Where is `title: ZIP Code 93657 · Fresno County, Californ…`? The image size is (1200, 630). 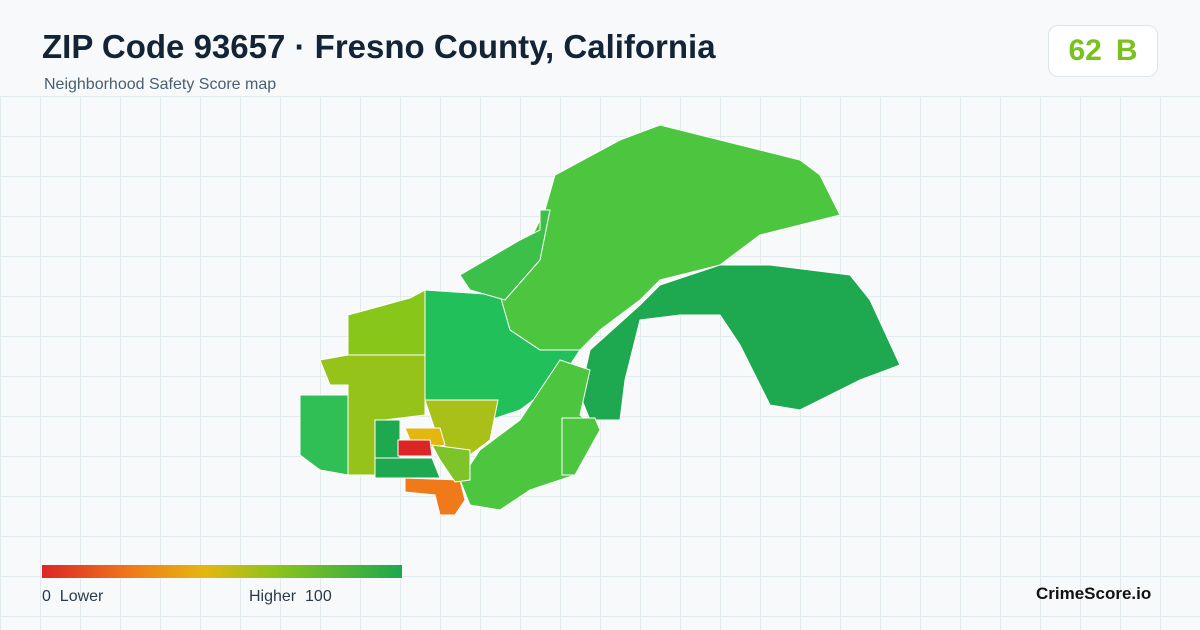
title: ZIP Code 93657 · Fresno County, Californ… is located at coordinates (379, 46).